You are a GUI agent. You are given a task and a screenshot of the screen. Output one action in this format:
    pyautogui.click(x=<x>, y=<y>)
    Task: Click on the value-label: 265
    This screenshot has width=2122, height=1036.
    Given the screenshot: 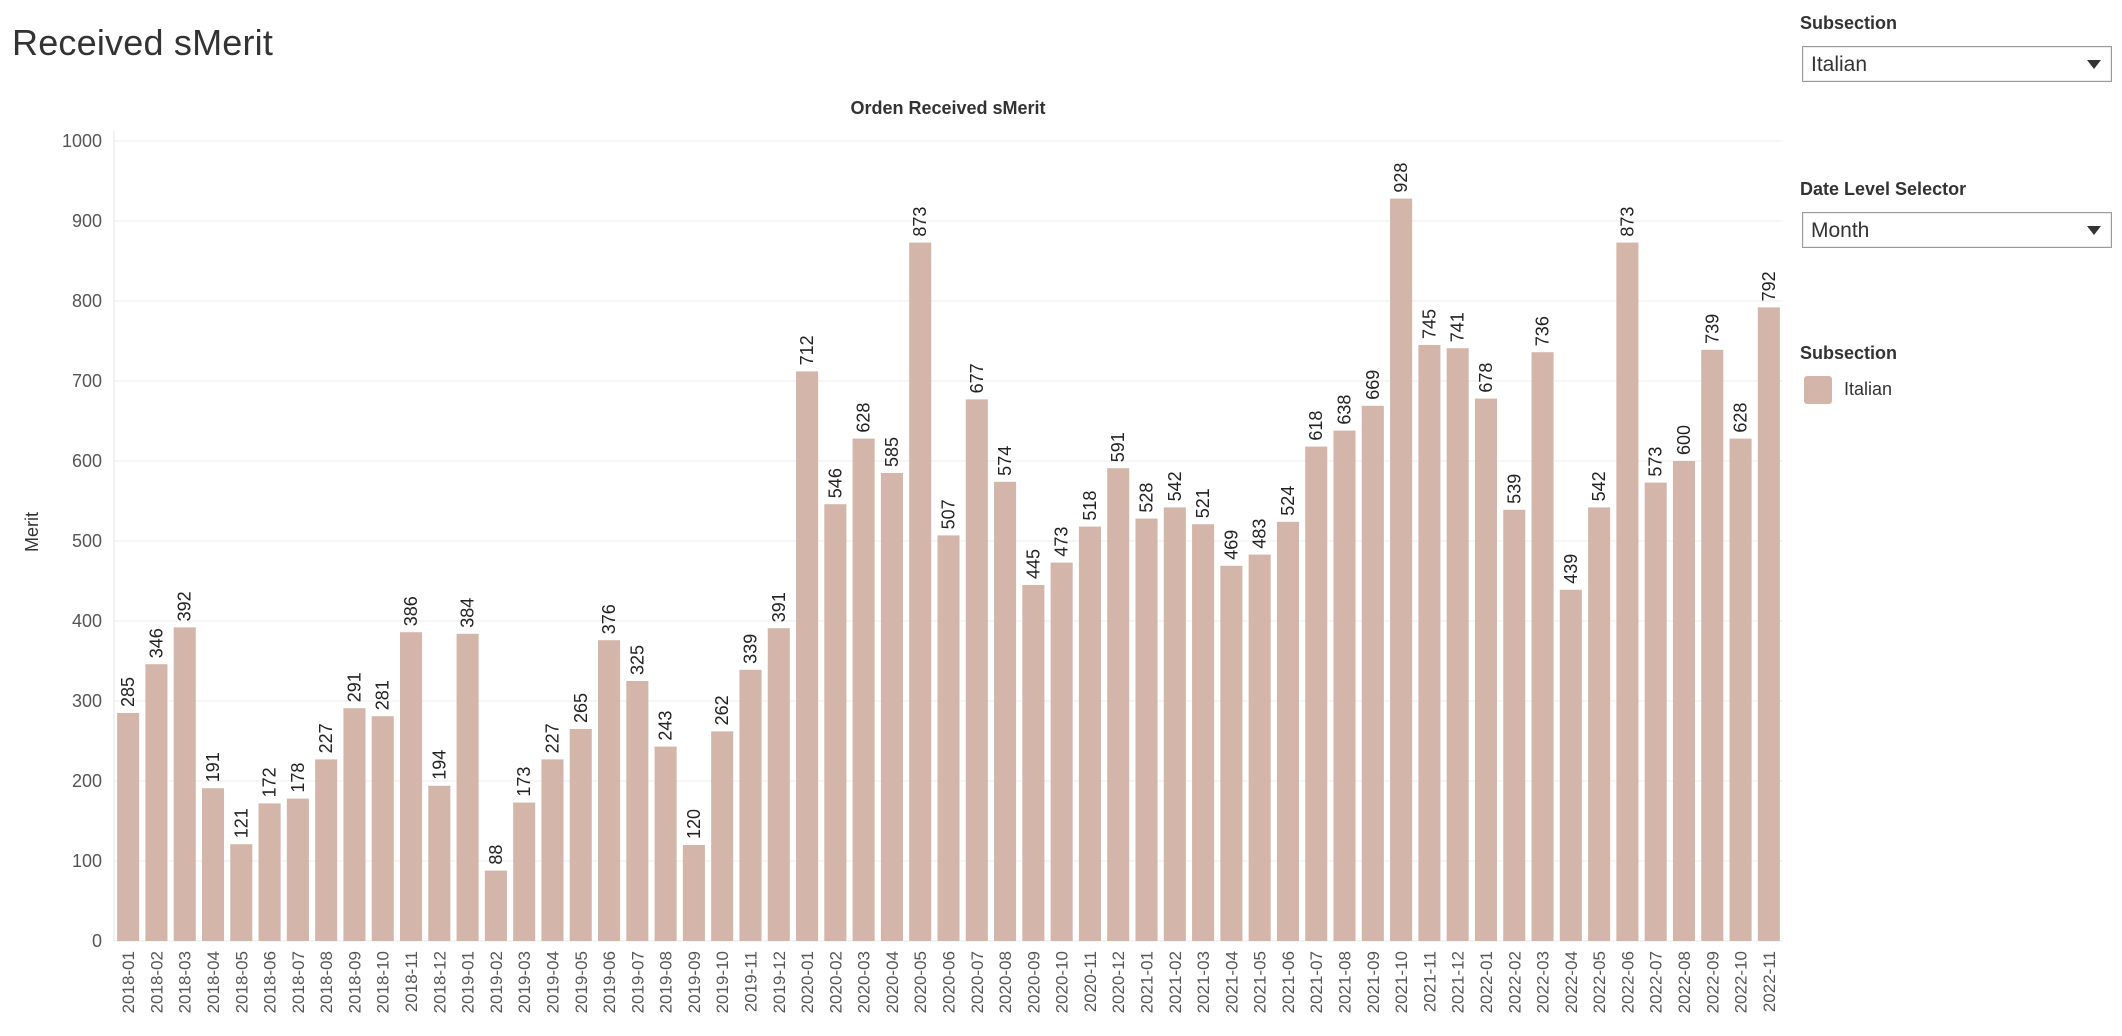 What is the action you would take?
    pyautogui.click(x=581, y=708)
    